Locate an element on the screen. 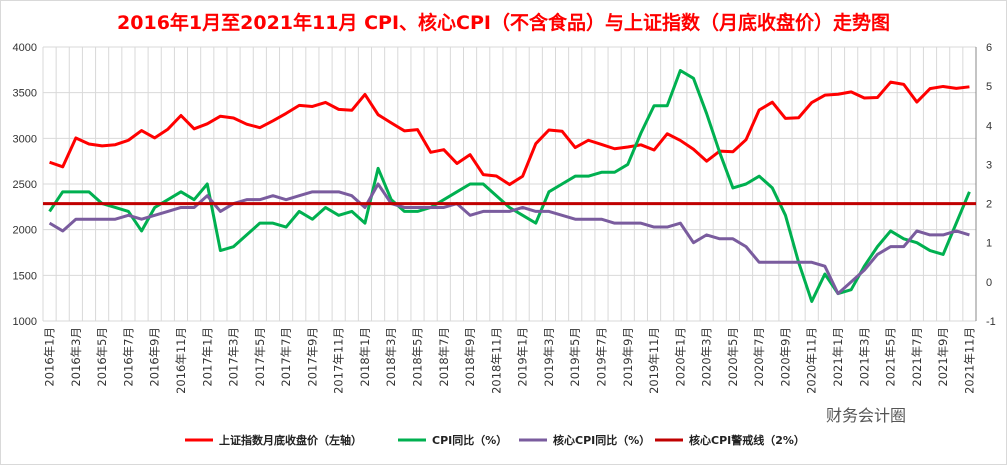 The image size is (1007, 465). legend-entry: 核心CPI同比（%） is located at coordinates (601, 440).